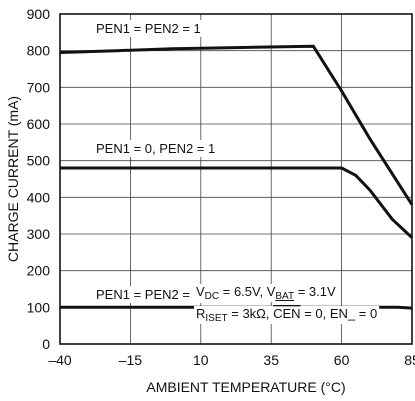 The image size is (415, 401). Describe the element at coordinates (231, 360) in the screenshot. I see `x-tick-labels: –40 –15 10 35 60 85` at that location.